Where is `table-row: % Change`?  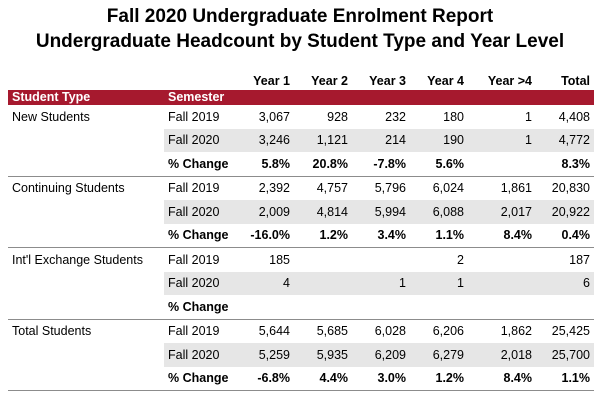
table-row: % Change is located at coordinates (301, 307).